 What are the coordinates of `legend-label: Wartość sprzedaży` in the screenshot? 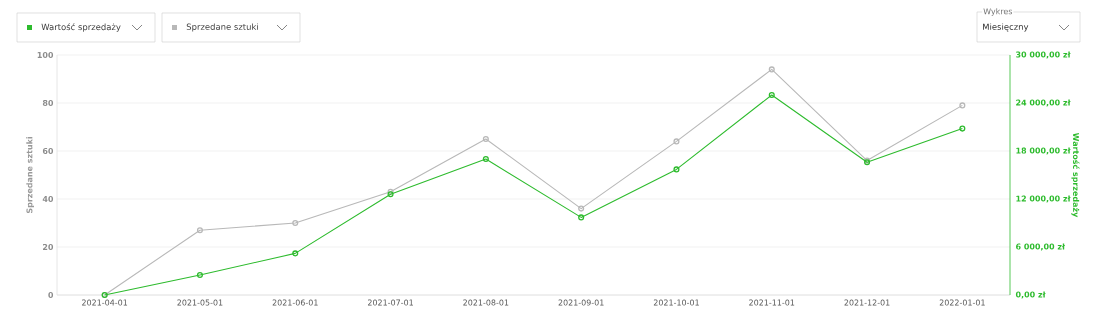 It's located at (81, 27).